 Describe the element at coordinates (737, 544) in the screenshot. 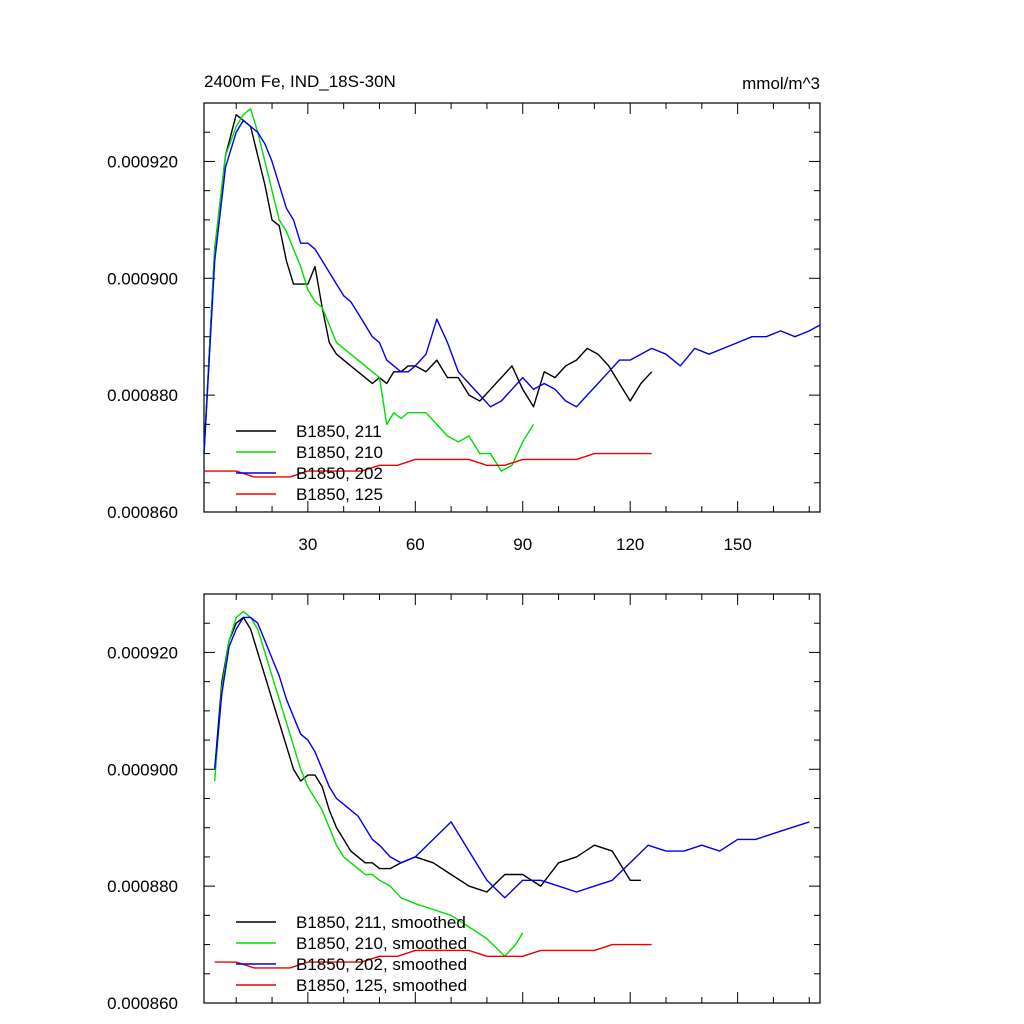

I see `x-tick-label: 150` at that location.